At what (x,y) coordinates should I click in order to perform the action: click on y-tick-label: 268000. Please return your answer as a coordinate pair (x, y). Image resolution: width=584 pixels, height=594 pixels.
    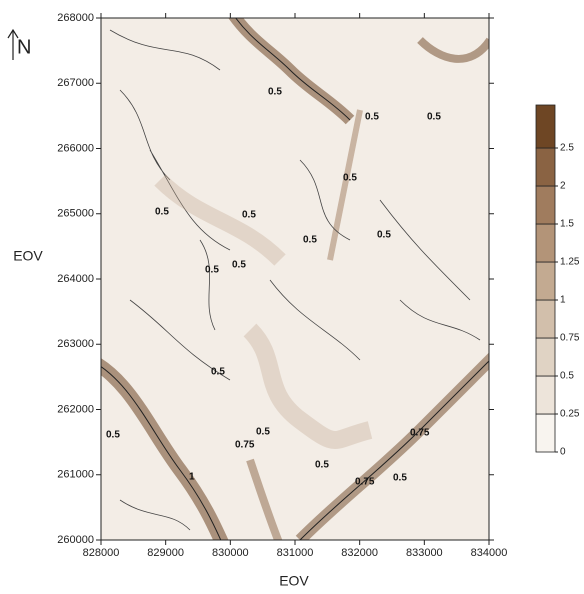
    Looking at the image, I should click on (75, 18).